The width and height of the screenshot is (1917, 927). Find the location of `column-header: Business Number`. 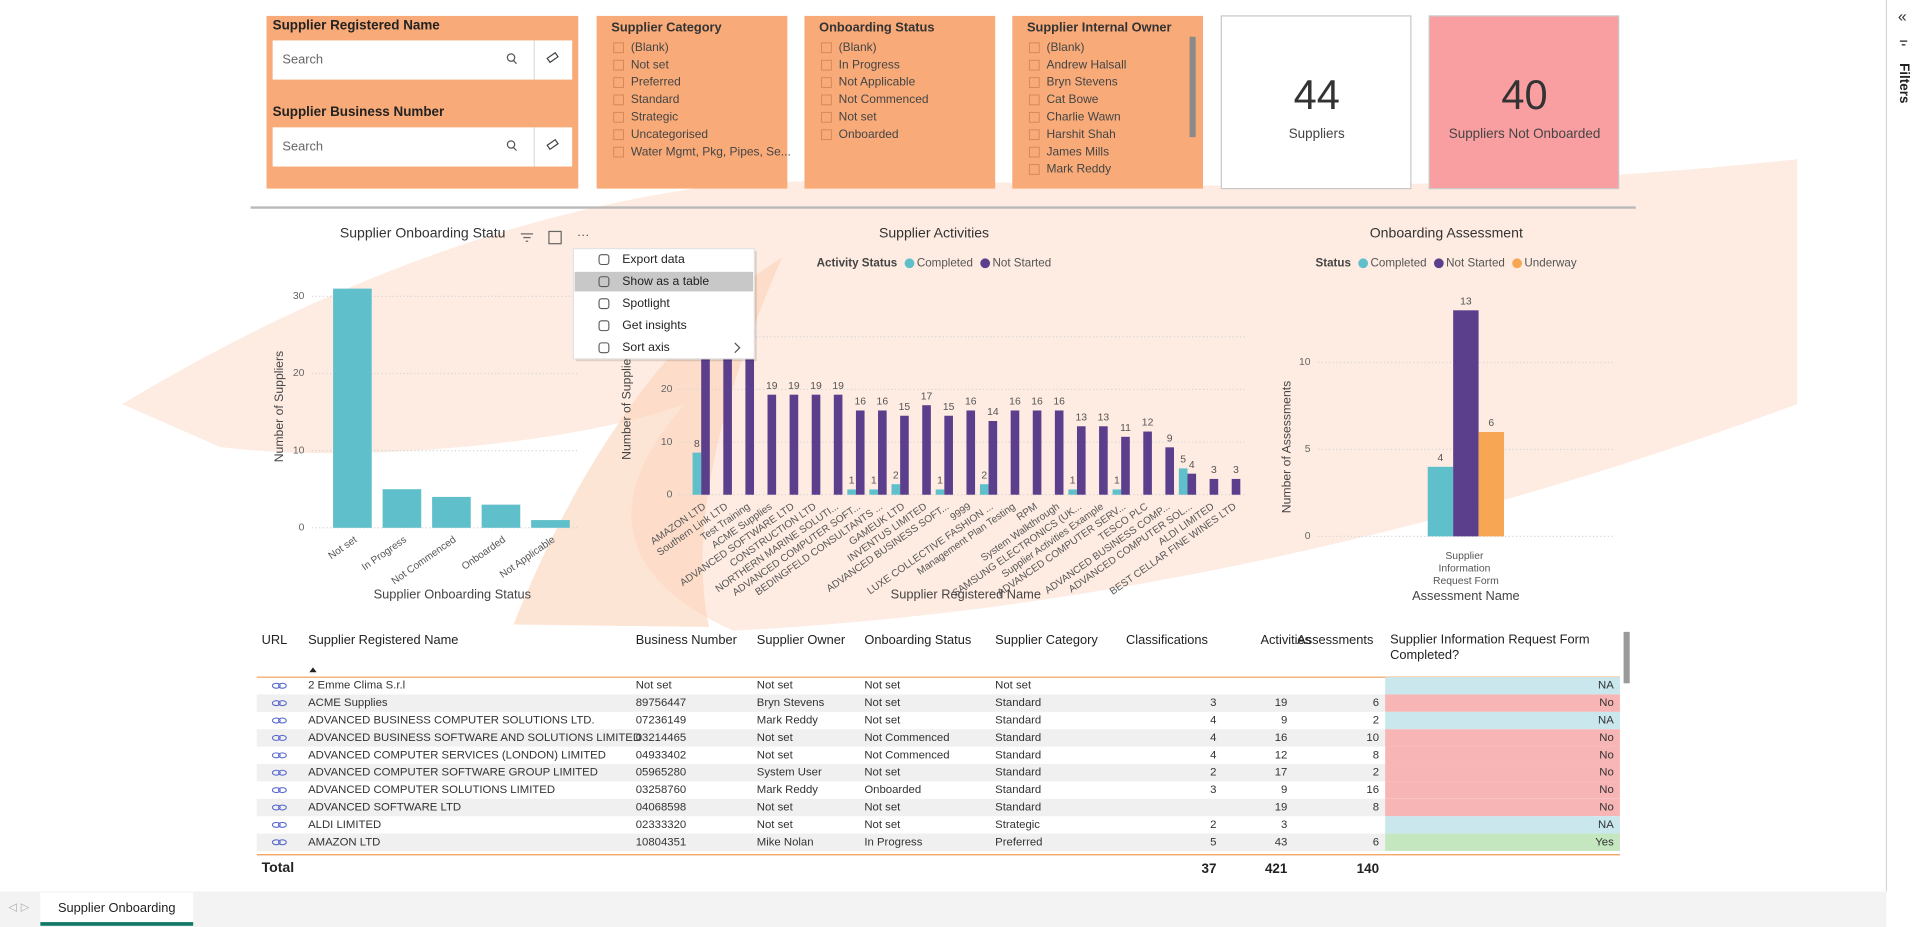

column-header: Business Number is located at coordinates (687, 639).